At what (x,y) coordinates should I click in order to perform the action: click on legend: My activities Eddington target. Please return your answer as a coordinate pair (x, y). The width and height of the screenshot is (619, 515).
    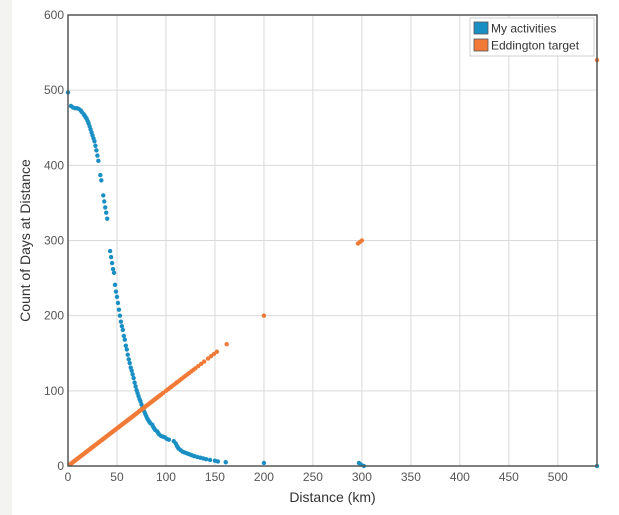
    Looking at the image, I should click on (532, 37).